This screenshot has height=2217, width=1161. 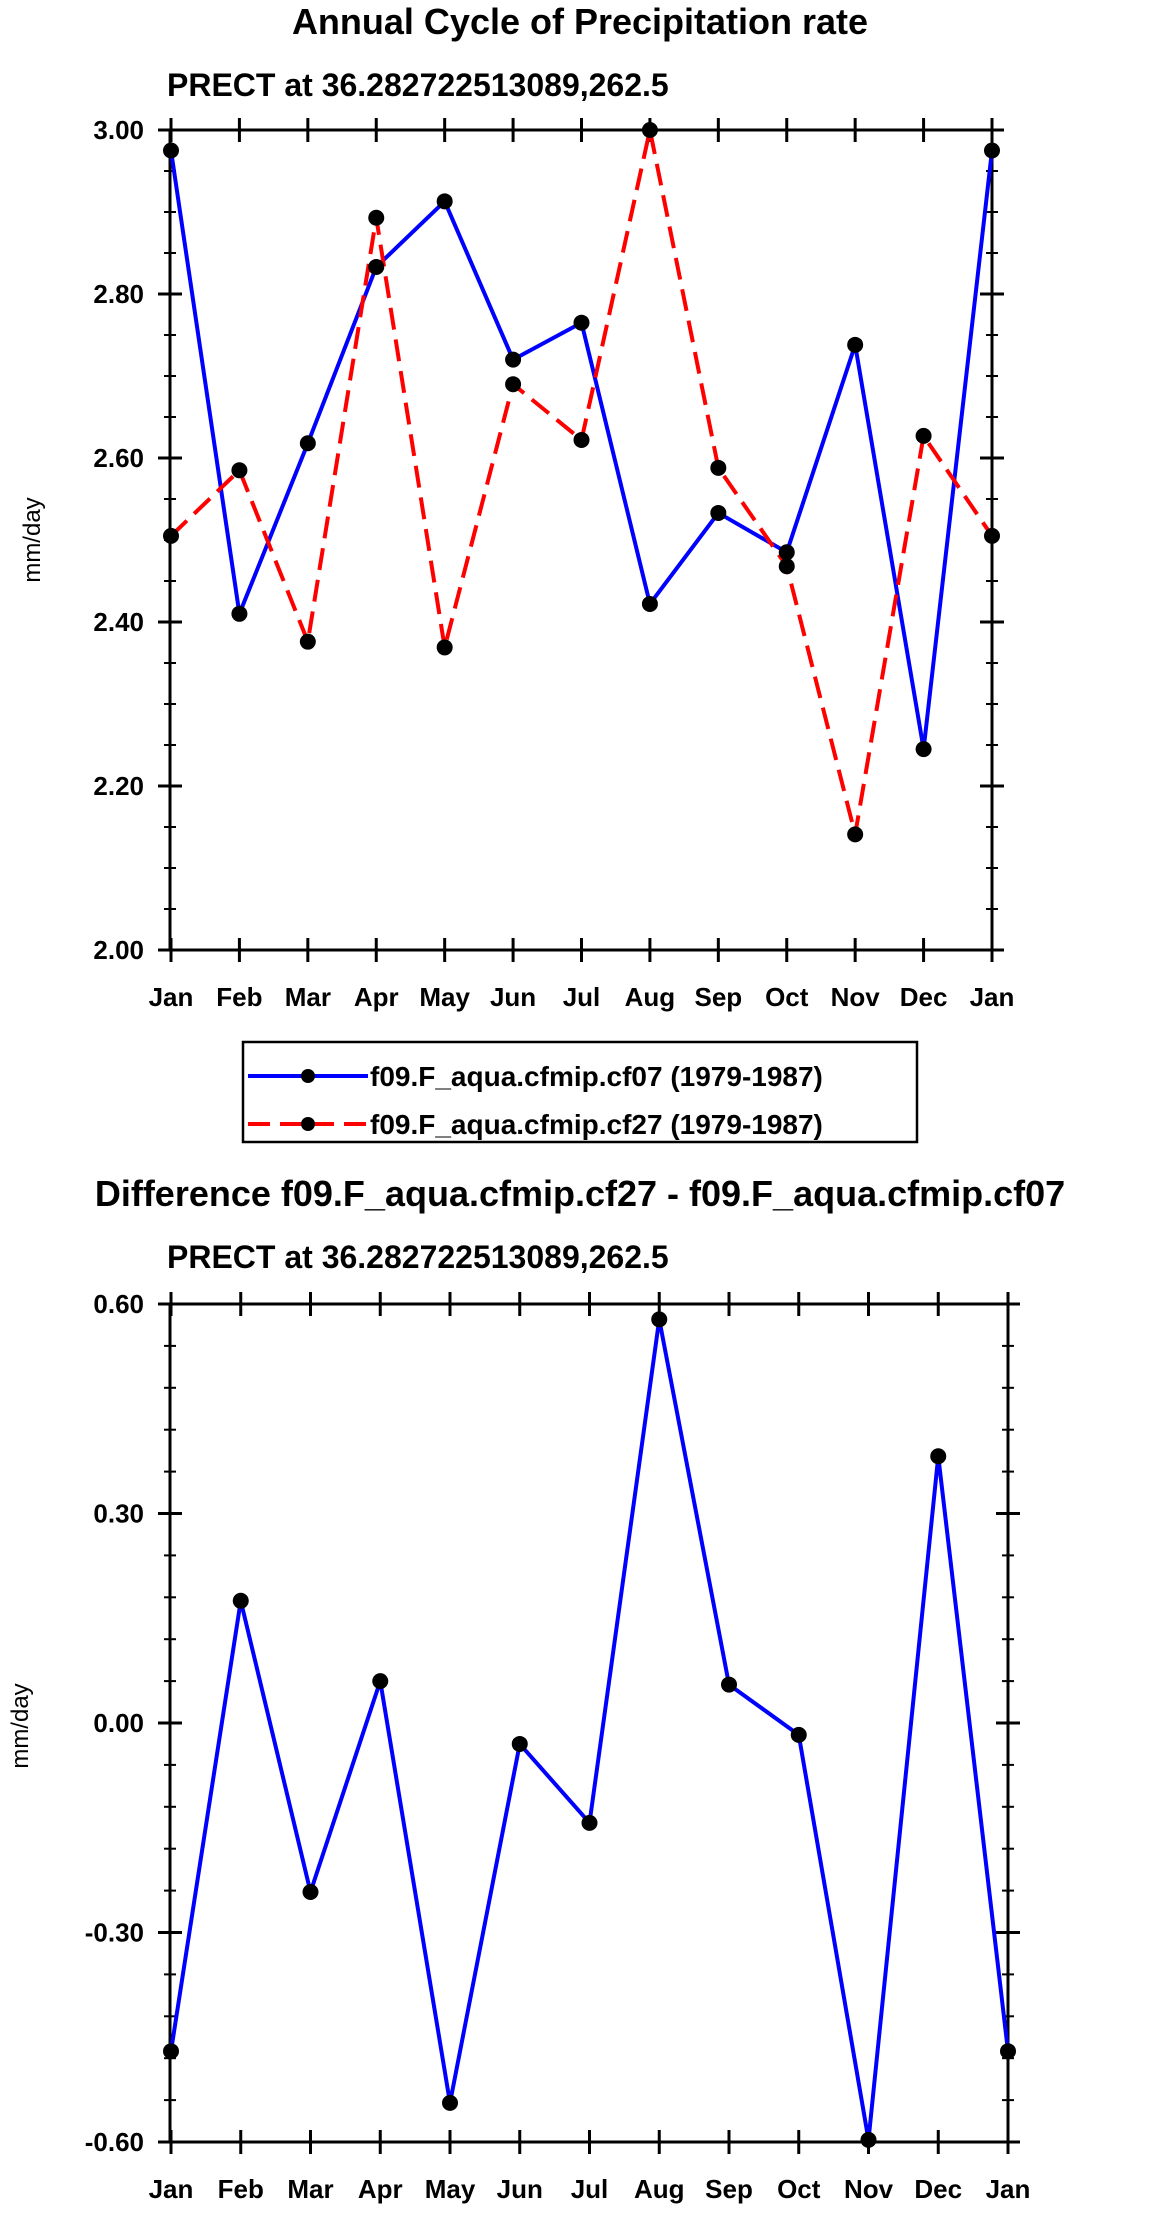 I want to click on chart-title: Annual Cycle of Precipitation rate, so click(x=580, y=21).